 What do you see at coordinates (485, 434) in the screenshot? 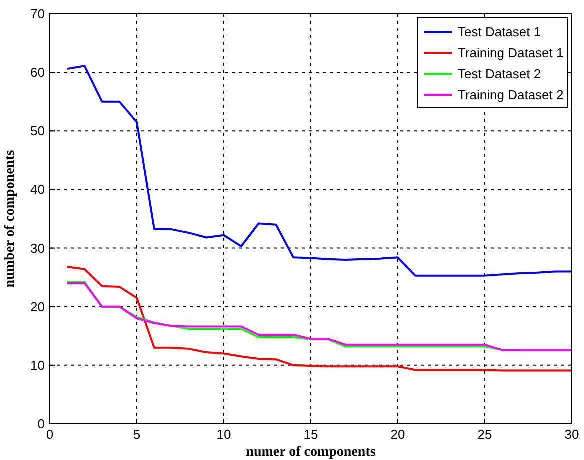
I see `x-tick-label: 25` at bounding box center [485, 434].